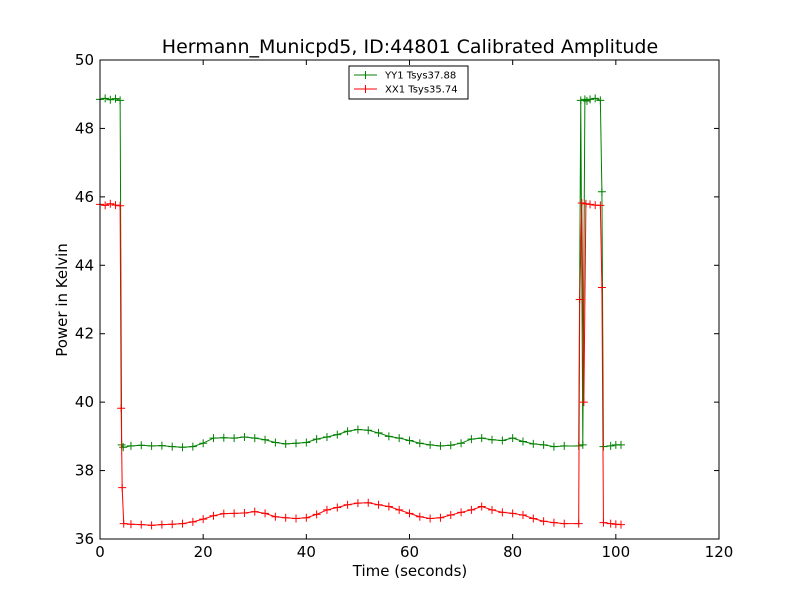 This screenshot has height=600, width=800. Describe the element at coordinates (405, 76) in the screenshot. I see `legend-item-1: YY1 Tsys37.88` at that location.